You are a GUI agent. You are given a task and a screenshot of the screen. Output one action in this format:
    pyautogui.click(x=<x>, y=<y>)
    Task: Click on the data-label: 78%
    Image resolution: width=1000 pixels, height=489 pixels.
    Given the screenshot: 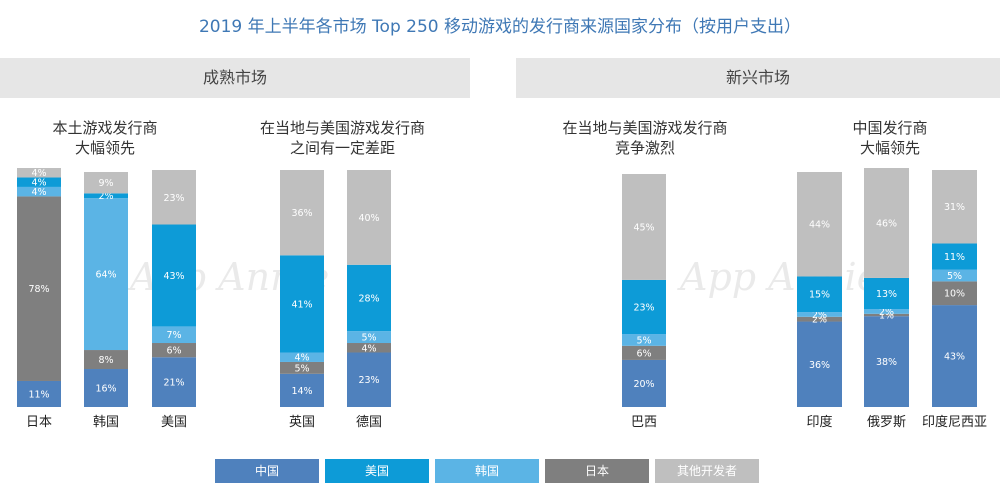 What is the action you would take?
    pyautogui.click(x=38, y=289)
    